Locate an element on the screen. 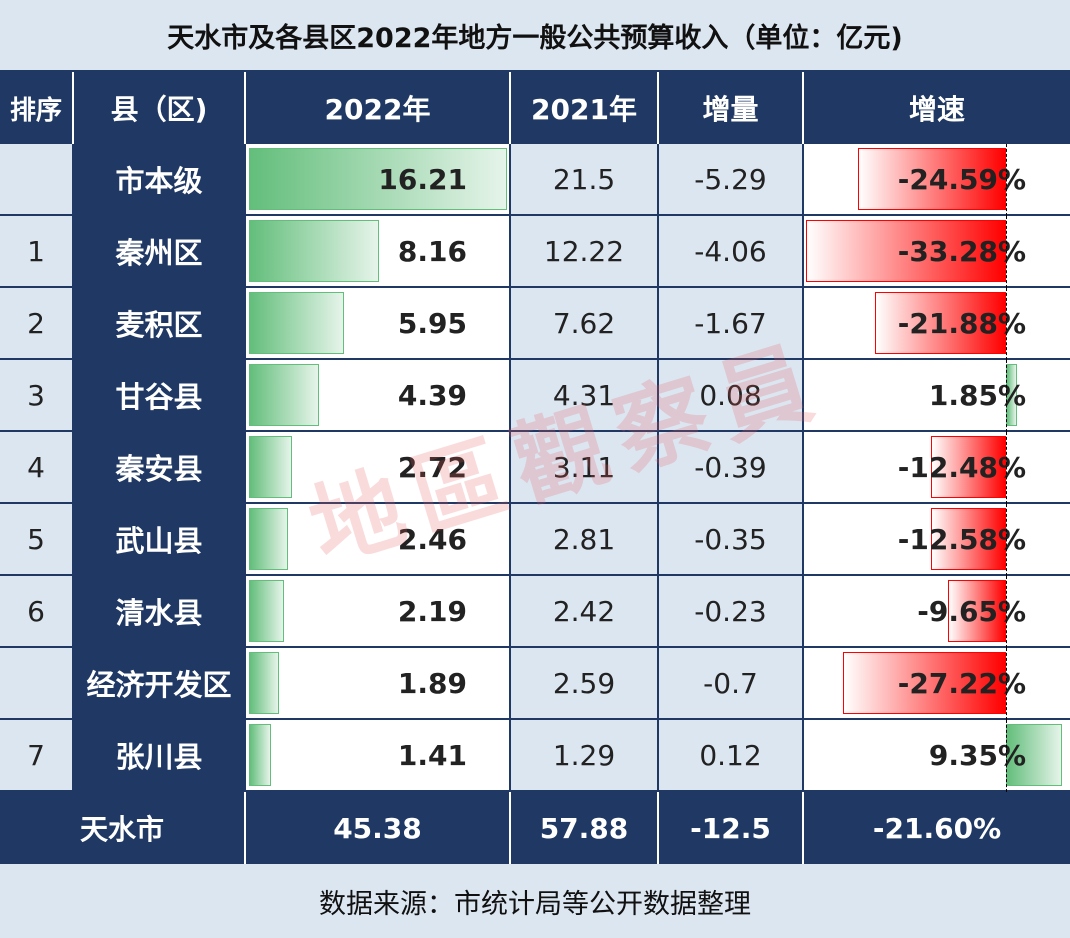 This screenshot has height=938, width=1070. rank-cell-text: 3 is located at coordinates (36, 395).